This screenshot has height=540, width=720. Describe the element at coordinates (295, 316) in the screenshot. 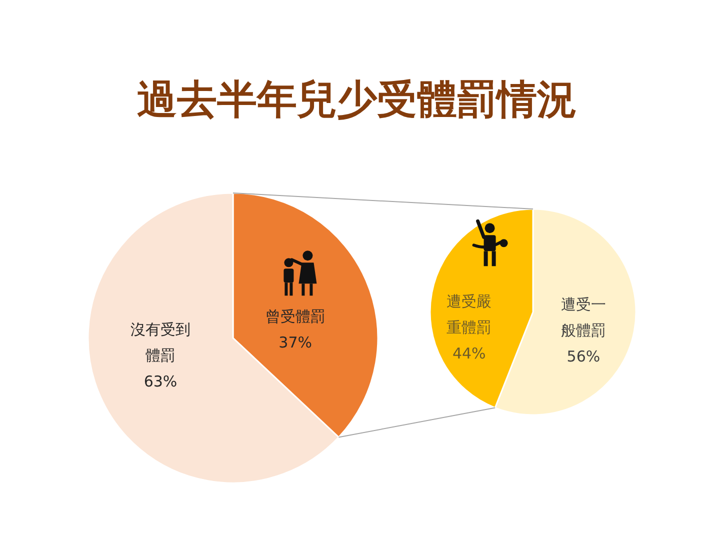

I see `slice-label: 曾受體罰` at that location.